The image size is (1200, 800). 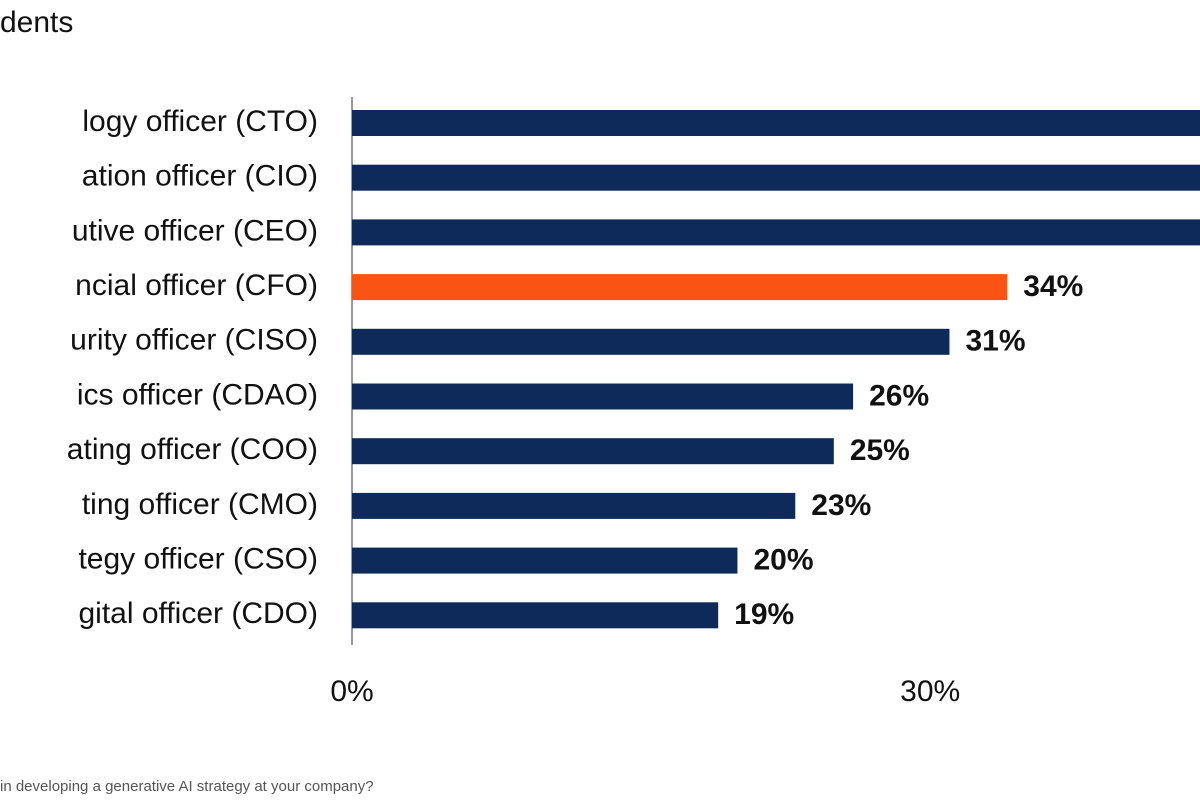 I want to click on y-tick-label: ics officer (CDAO), so click(x=197, y=394).